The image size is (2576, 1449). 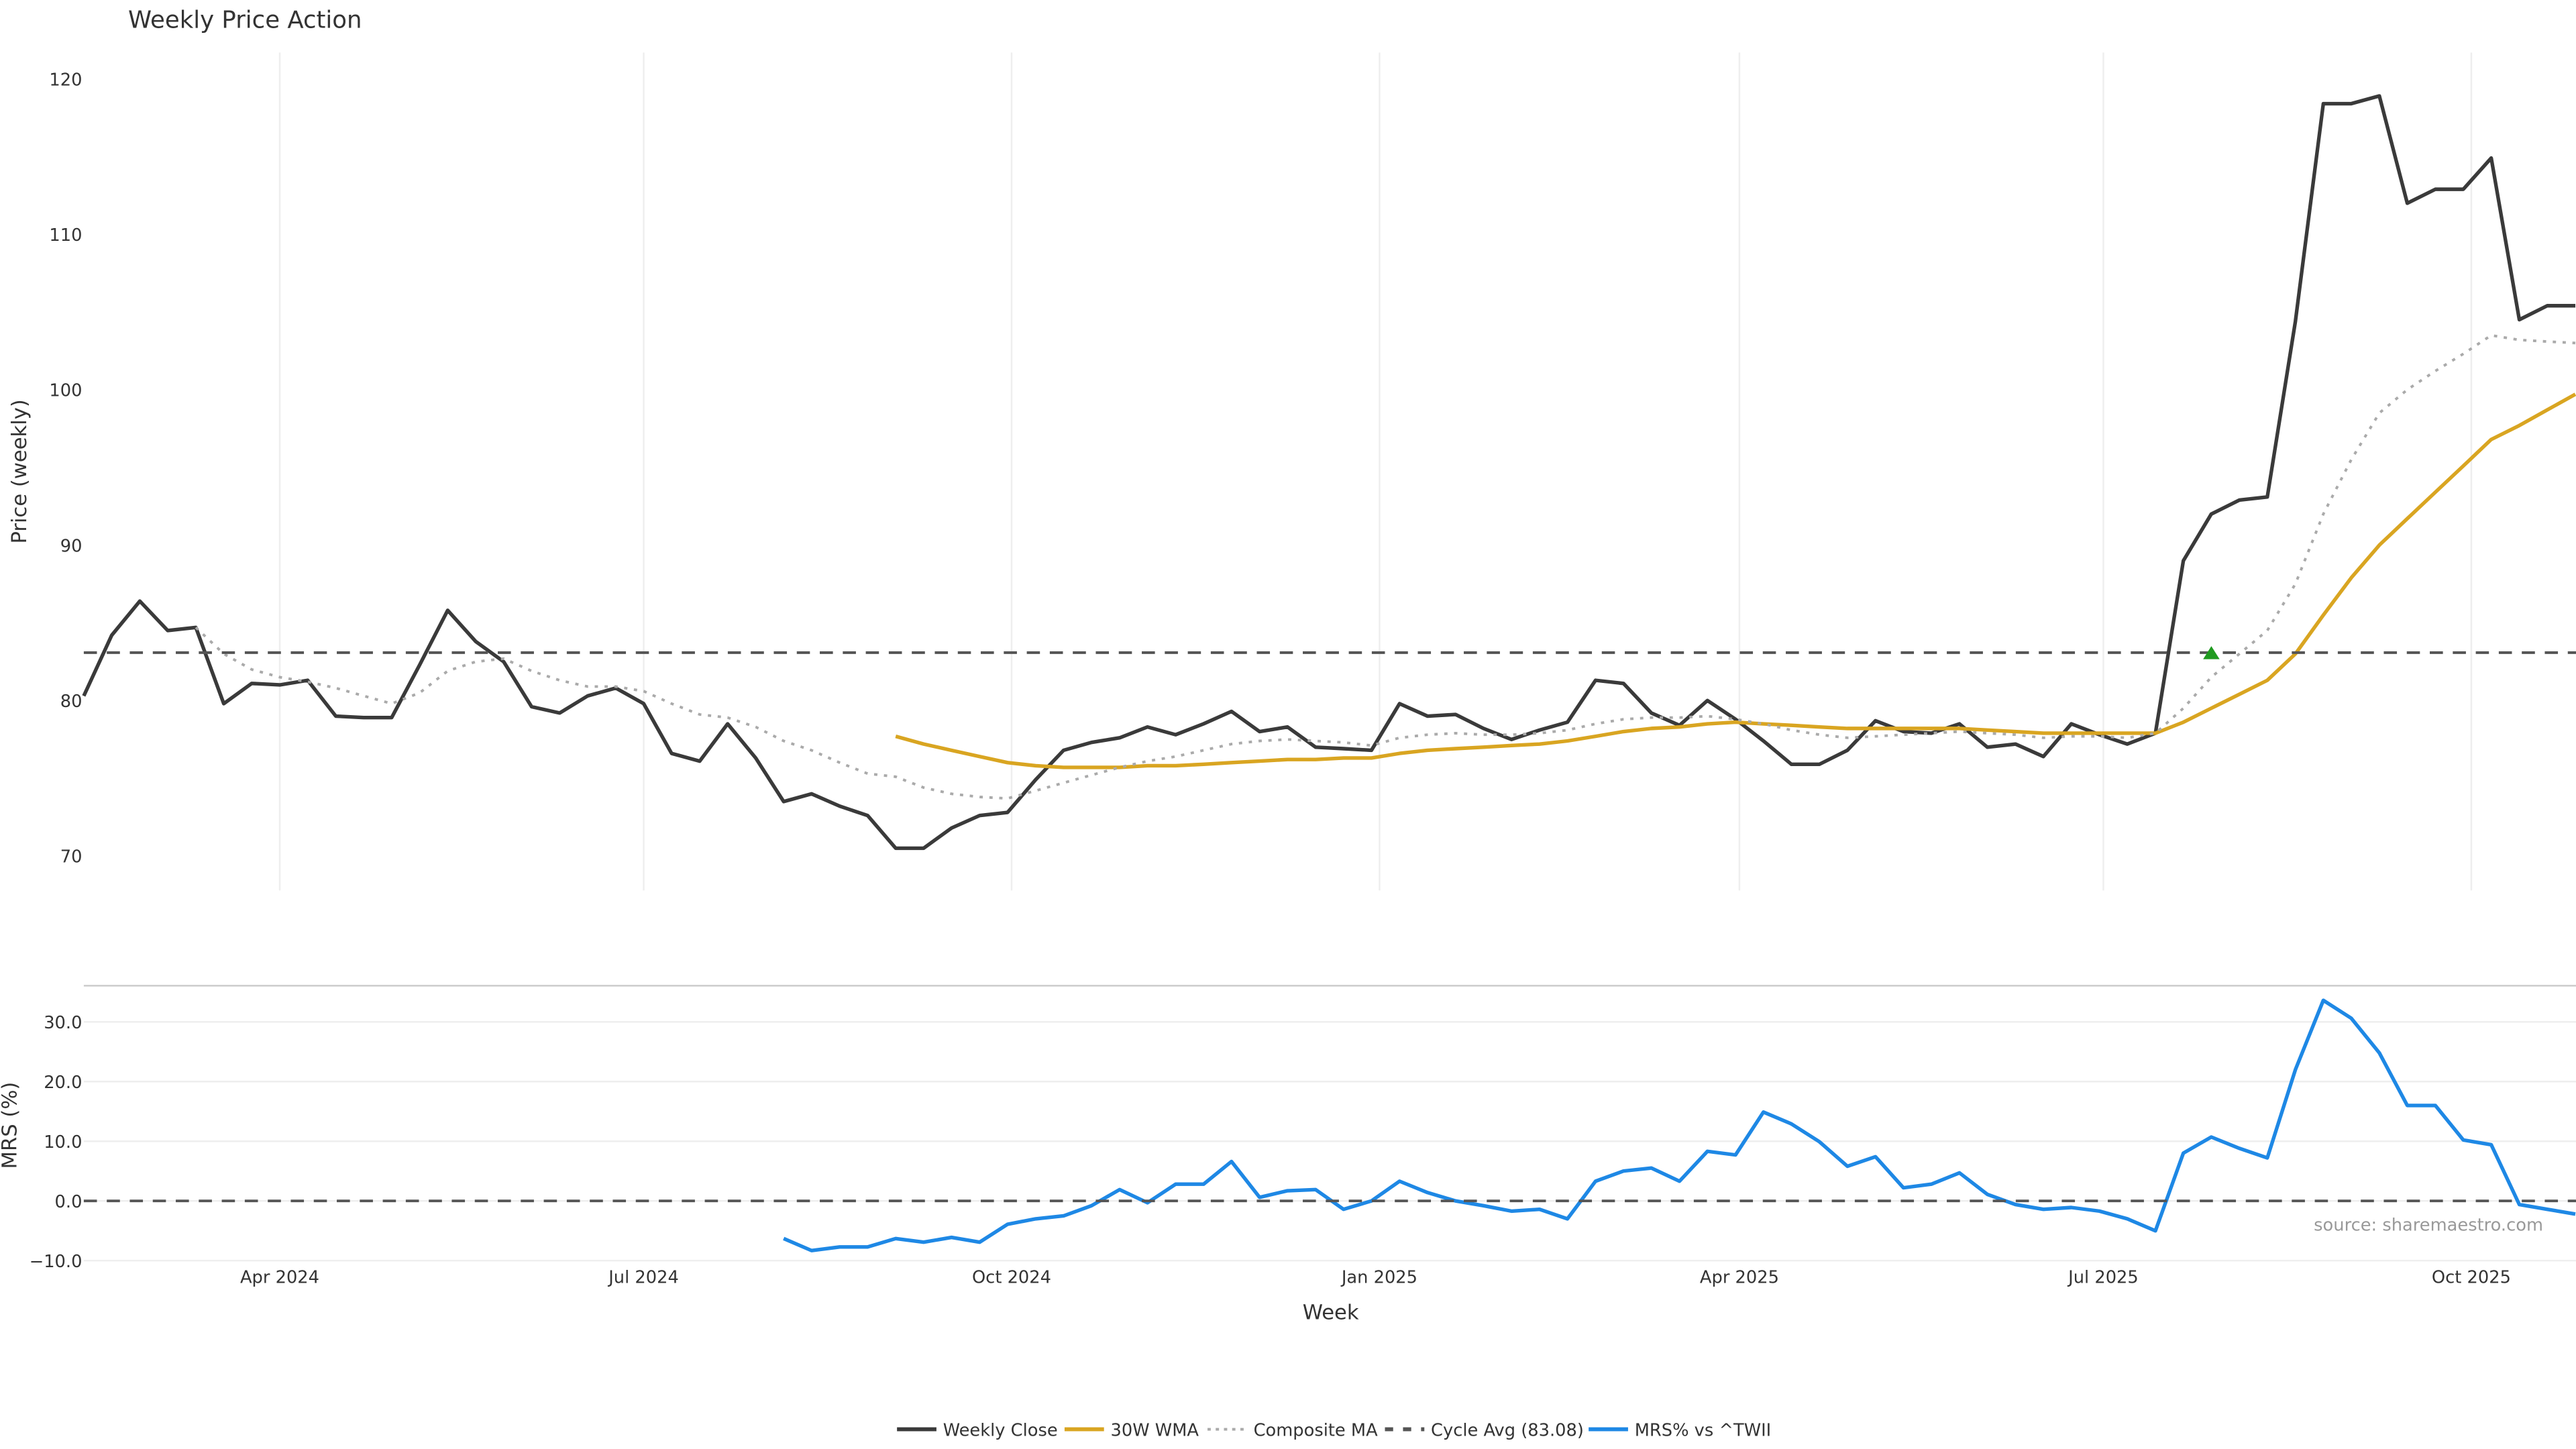 I want to click on y-tick-label: −10.0, so click(x=56, y=1262).